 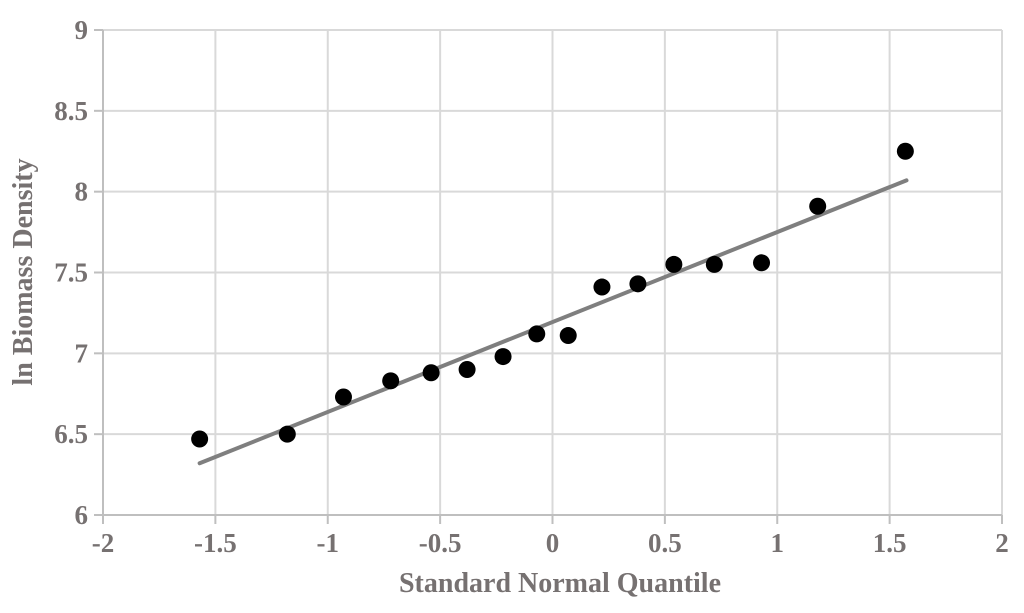 What do you see at coordinates (82, 30) in the screenshot?
I see `y-tick-label: 9` at bounding box center [82, 30].